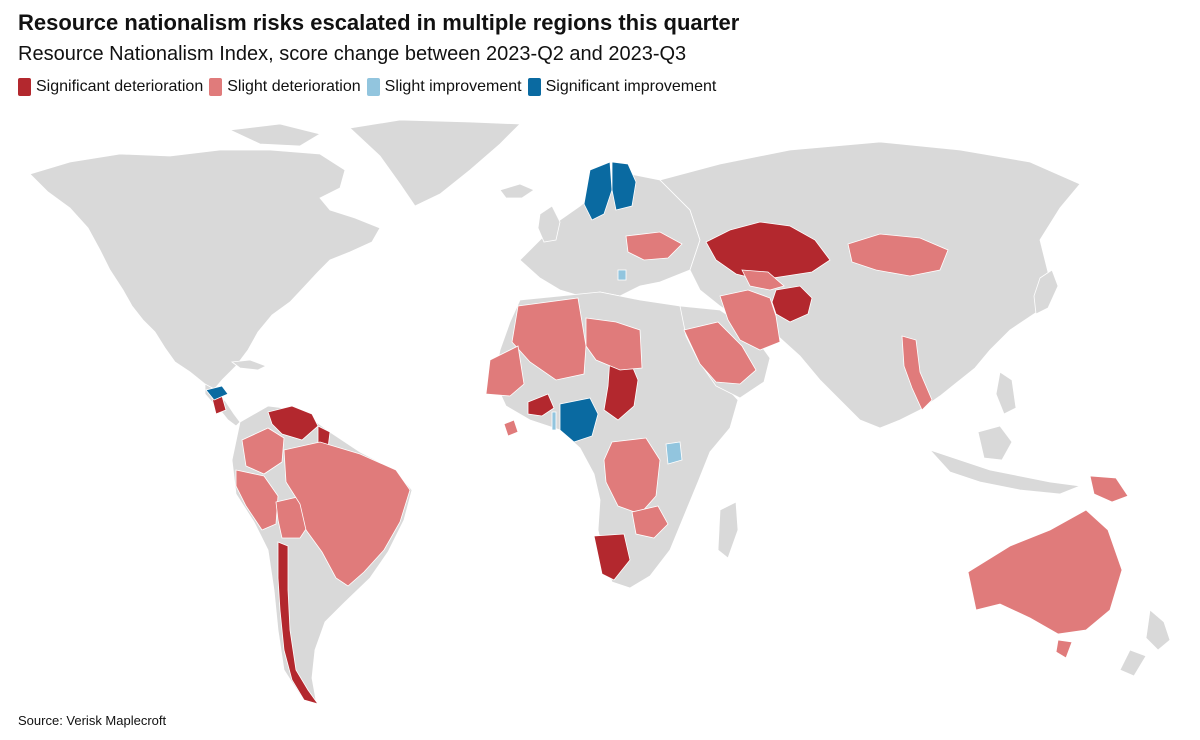  Describe the element at coordinates (579, 420) in the screenshot. I see `country-nigeria` at that location.